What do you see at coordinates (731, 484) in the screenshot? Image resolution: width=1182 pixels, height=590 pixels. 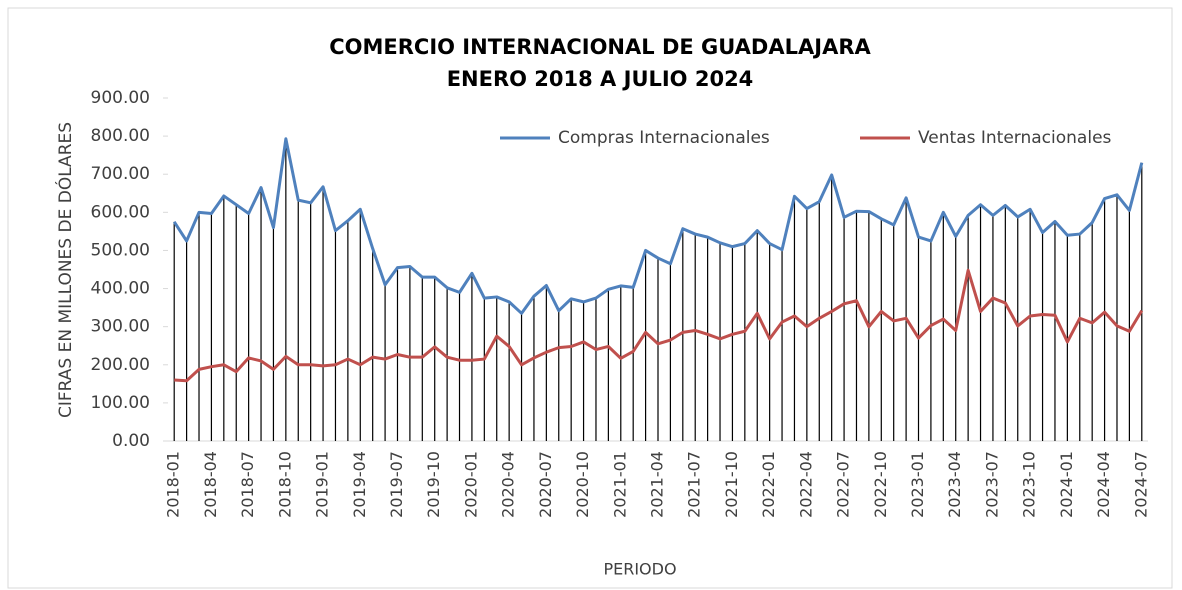 I see `x-tick-label: 2021-10` at bounding box center [731, 484].